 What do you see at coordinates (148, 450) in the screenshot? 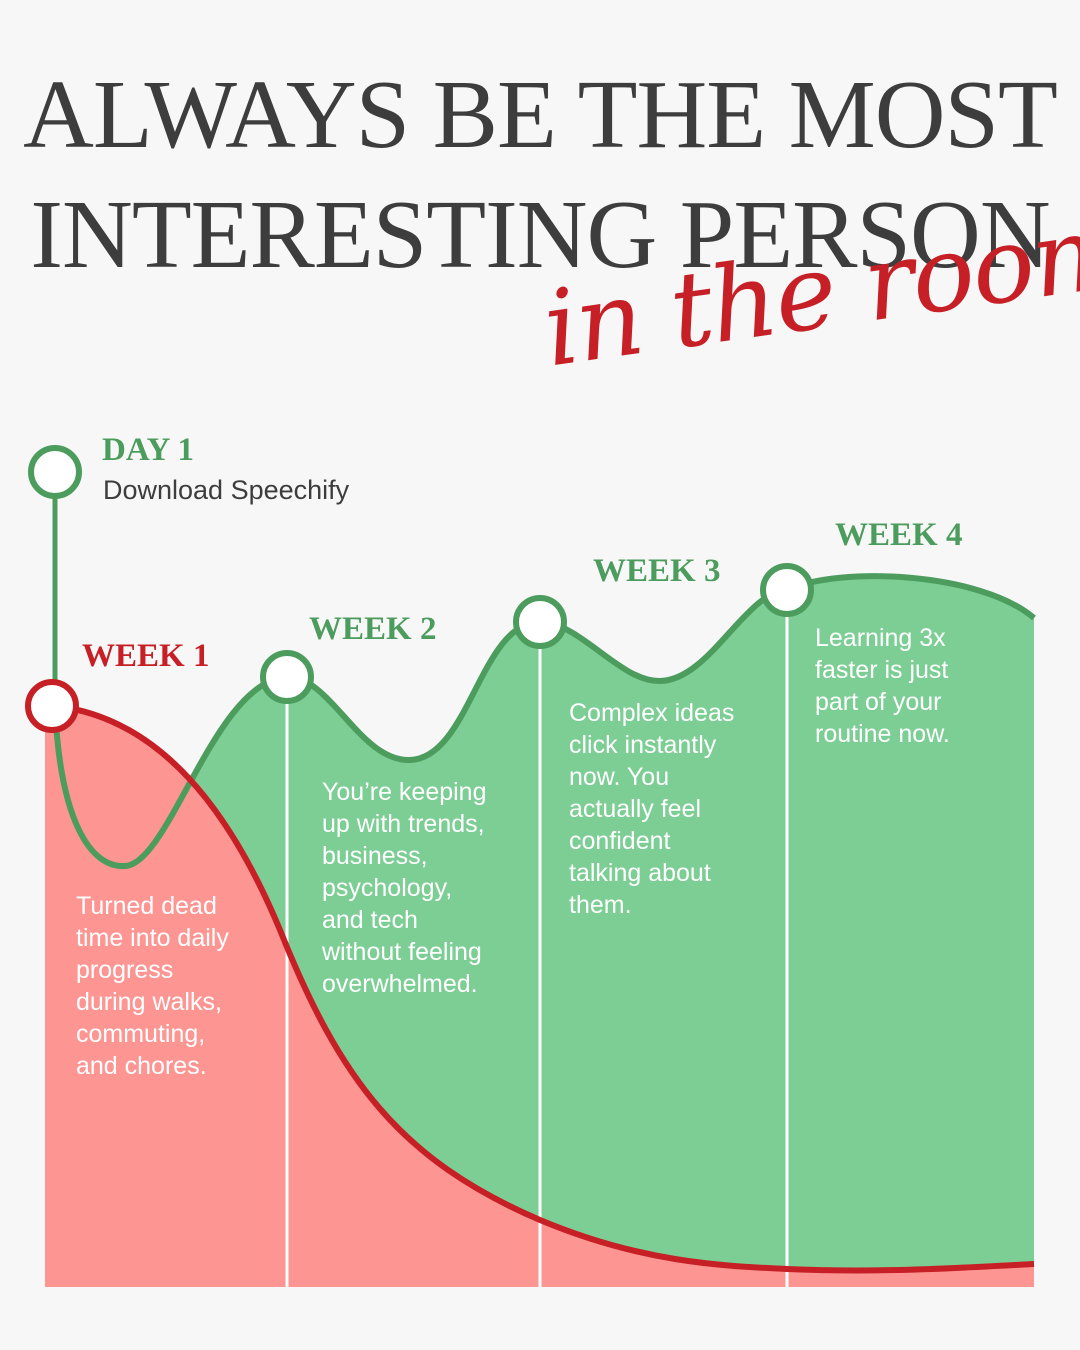
I see `day1-label: DAY 1` at bounding box center [148, 450].